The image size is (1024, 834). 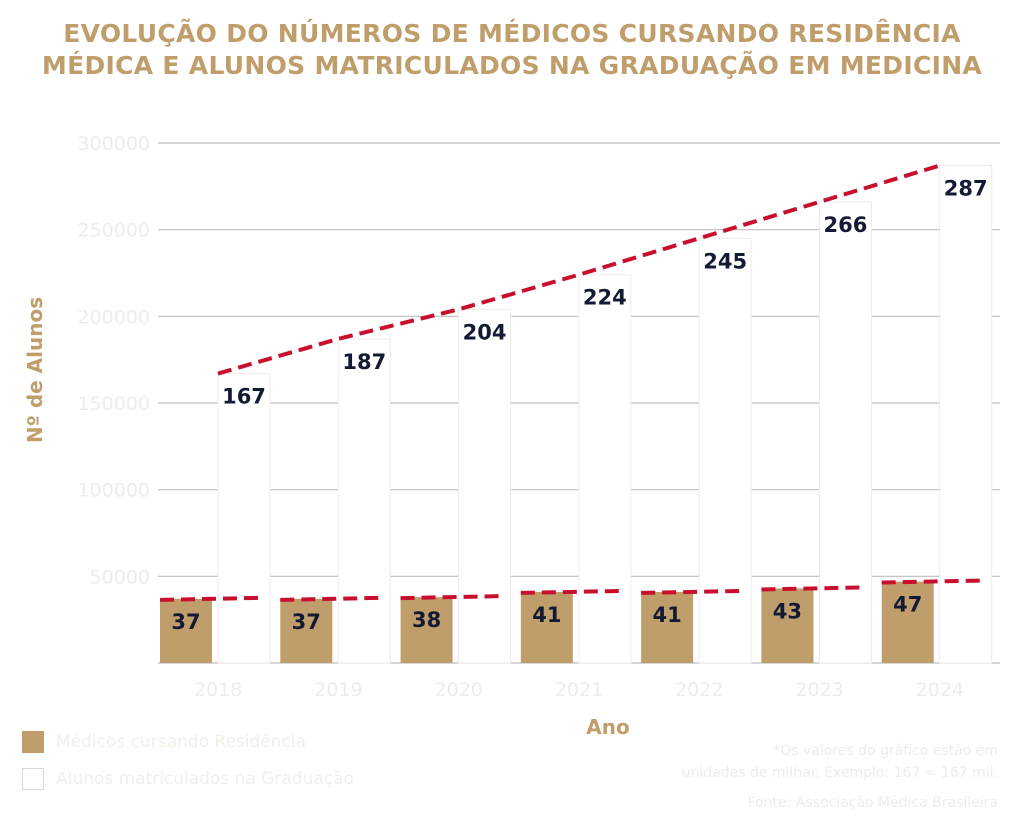 I want to click on x-tick-label: 2020, so click(x=459, y=690).